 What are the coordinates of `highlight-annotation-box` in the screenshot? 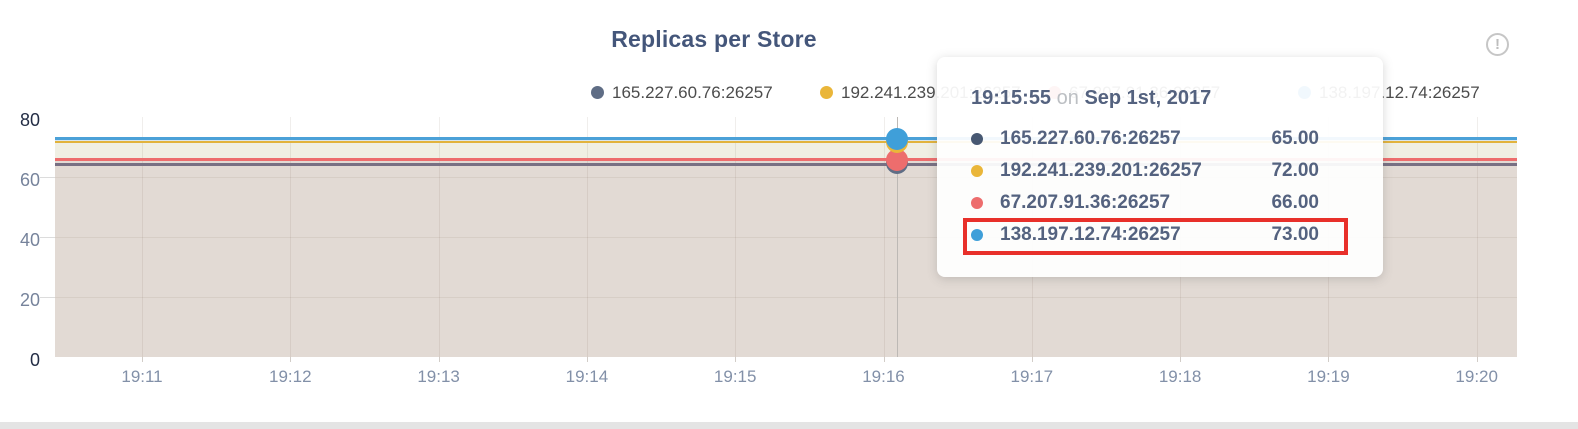 It's located at (1155, 236).